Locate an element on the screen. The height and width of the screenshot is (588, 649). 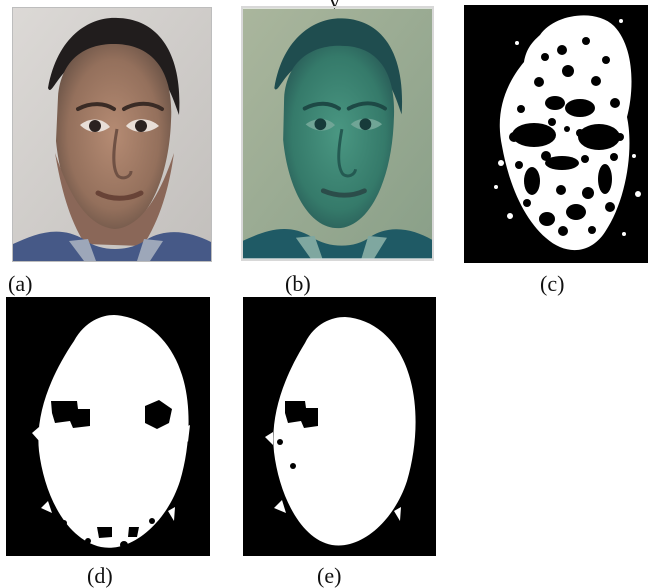
panel-d-label: (d) is located at coordinates (100, 575).